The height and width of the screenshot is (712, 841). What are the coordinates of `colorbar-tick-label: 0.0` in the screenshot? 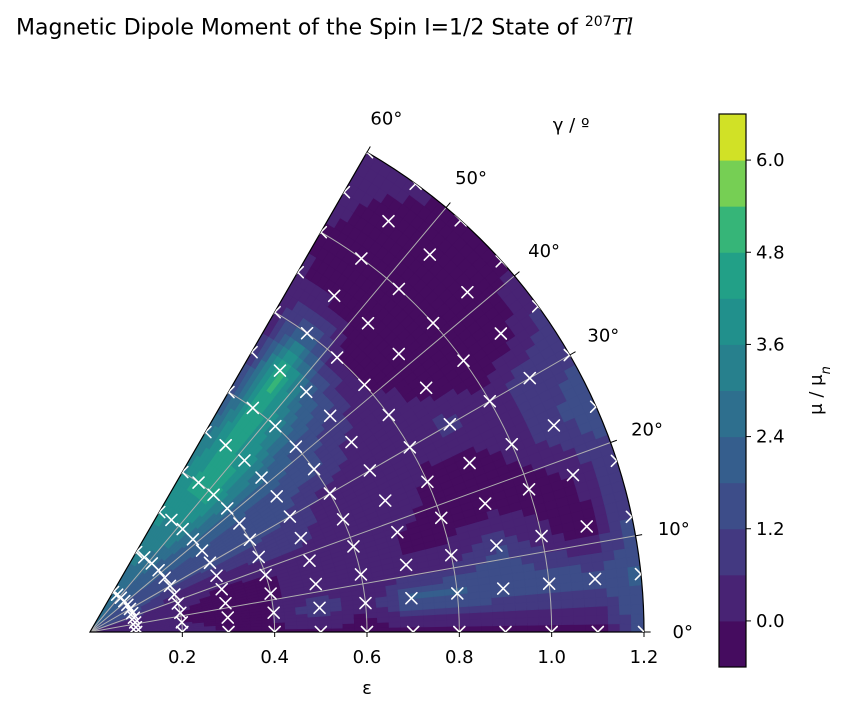 It's located at (770, 621).